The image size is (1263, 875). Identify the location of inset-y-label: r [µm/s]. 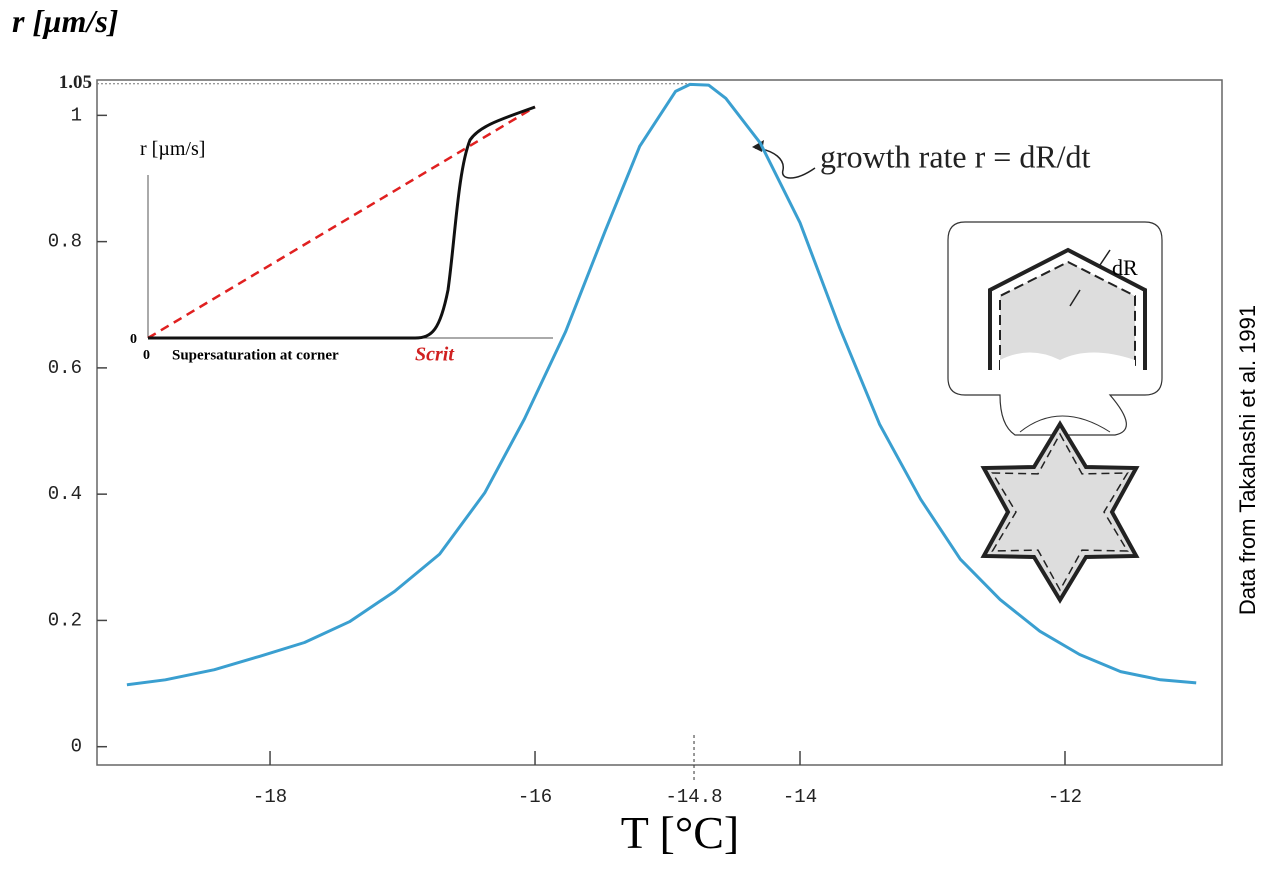
(172, 149).